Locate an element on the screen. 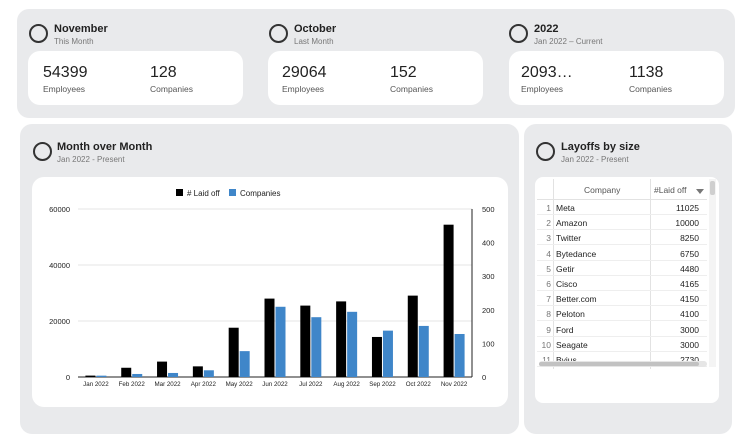 This screenshot has height=441, width=750. table-row: 4 Bytedance 6750 is located at coordinates (622, 253).